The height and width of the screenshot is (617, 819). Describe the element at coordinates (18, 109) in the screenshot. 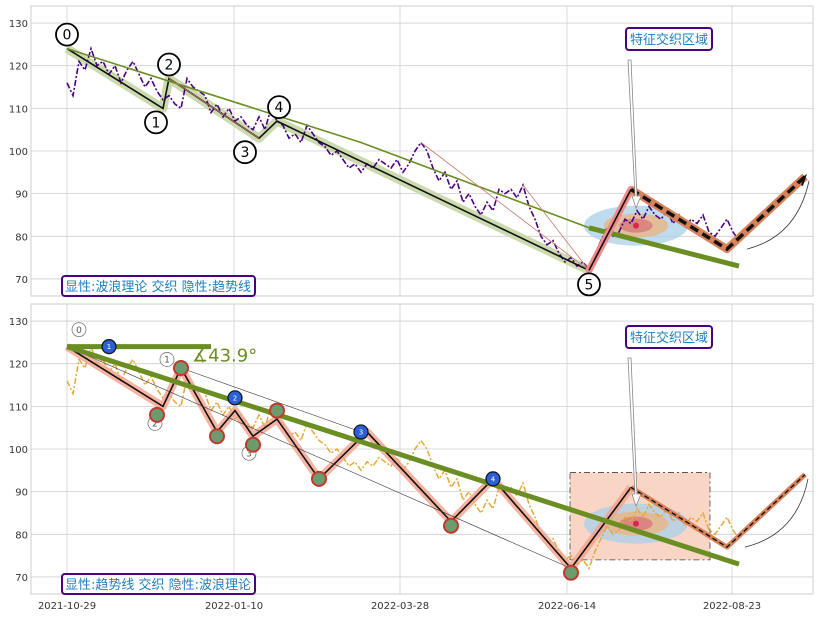

I see `top-y-tick-label: 110` at that location.